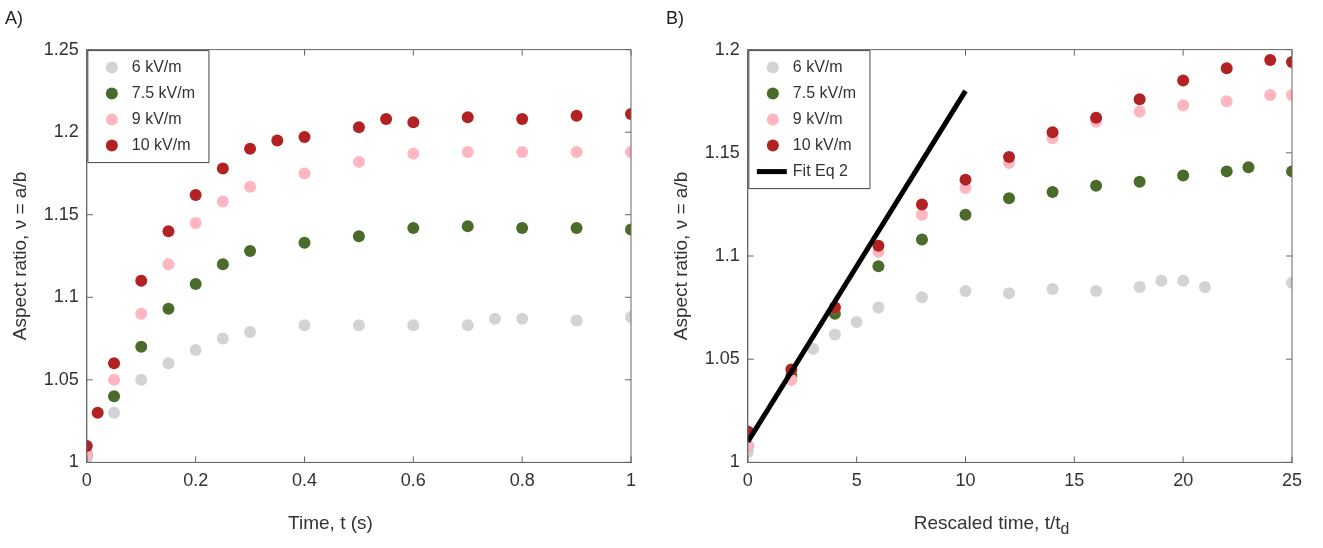  Describe the element at coordinates (1074, 480) in the screenshot. I see `x-tick-label: 15` at that location.